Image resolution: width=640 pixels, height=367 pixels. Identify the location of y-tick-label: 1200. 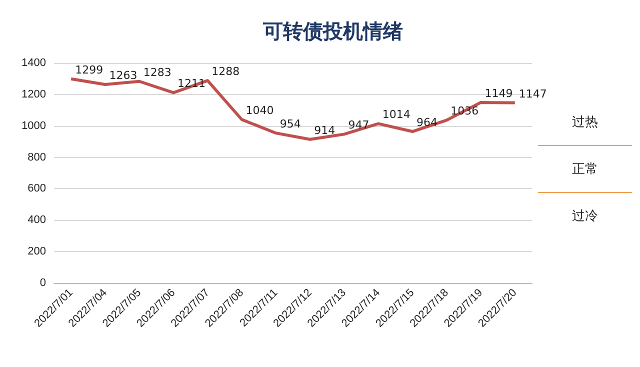
(34, 94).